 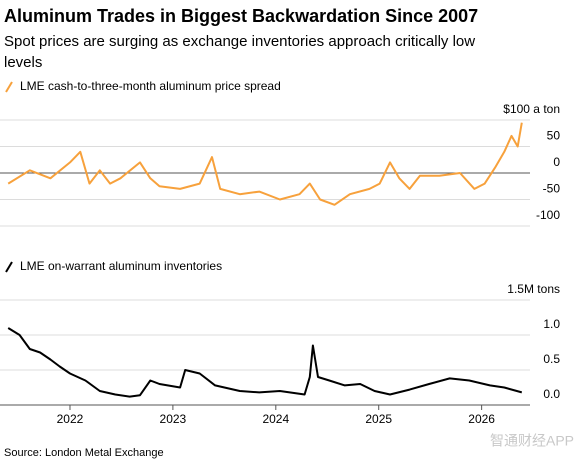 What do you see at coordinates (481, 419) in the screenshot?
I see `x-tick-label: 2026` at bounding box center [481, 419].